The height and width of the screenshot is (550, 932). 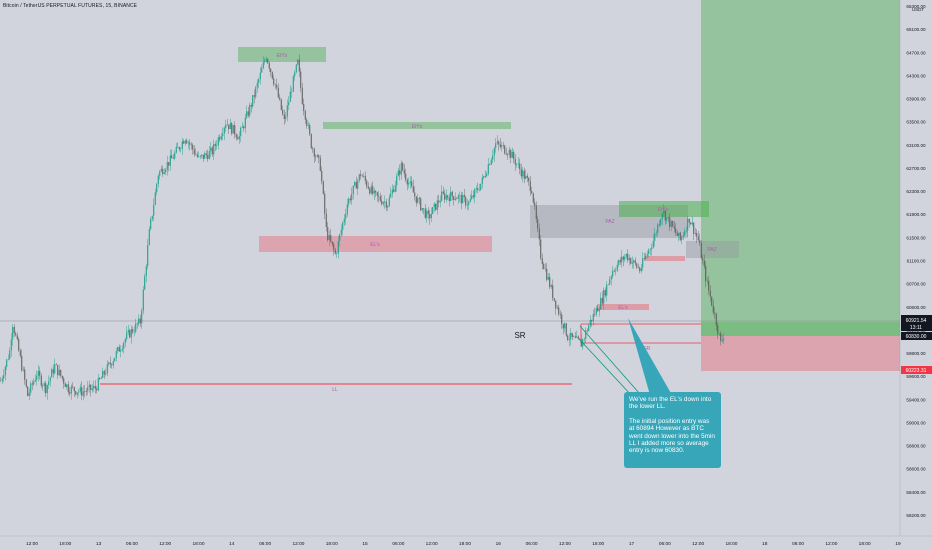 What do you see at coordinates (916, 337) in the screenshot?
I see `entry-price-value: 60830.00` at bounding box center [916, 337].